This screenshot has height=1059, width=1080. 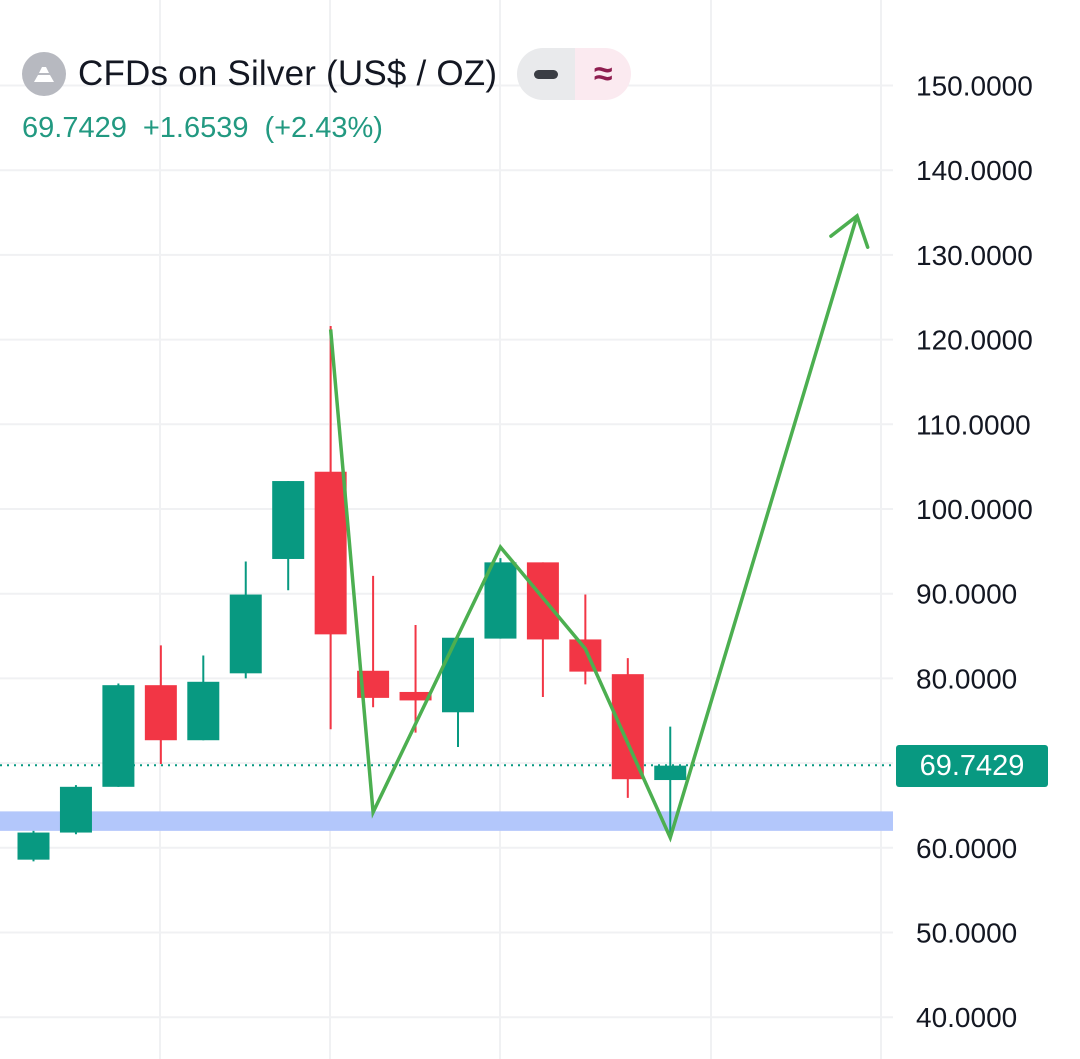 What do you see at coordinates (974, 340) in the screenshot?
I see `y-tick-label: 120.0000` at bounding box center [974, 340].